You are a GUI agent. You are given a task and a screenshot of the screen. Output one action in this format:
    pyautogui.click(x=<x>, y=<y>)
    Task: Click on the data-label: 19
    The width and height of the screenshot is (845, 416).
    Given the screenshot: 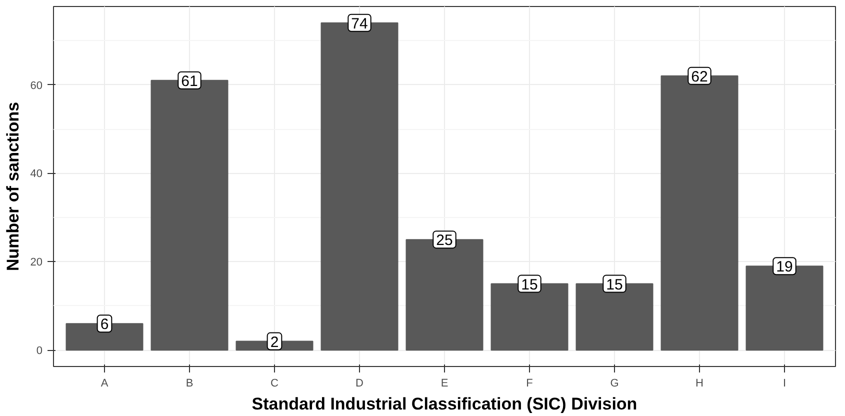 What is the action you would take?
    pyautogui.click(x=784, y=267)
    